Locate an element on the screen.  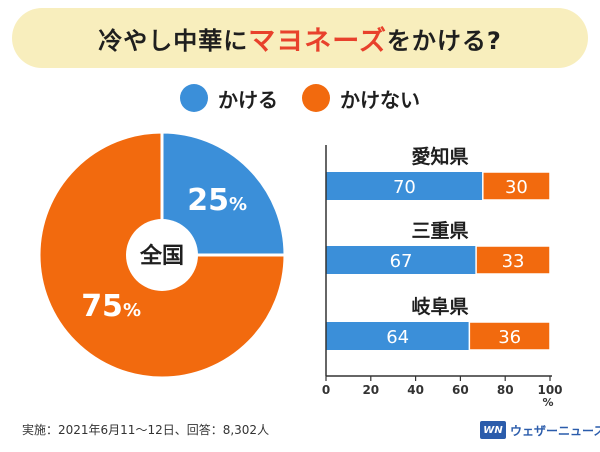
bar-value-label: 67 is located at coordinates (401, 261).